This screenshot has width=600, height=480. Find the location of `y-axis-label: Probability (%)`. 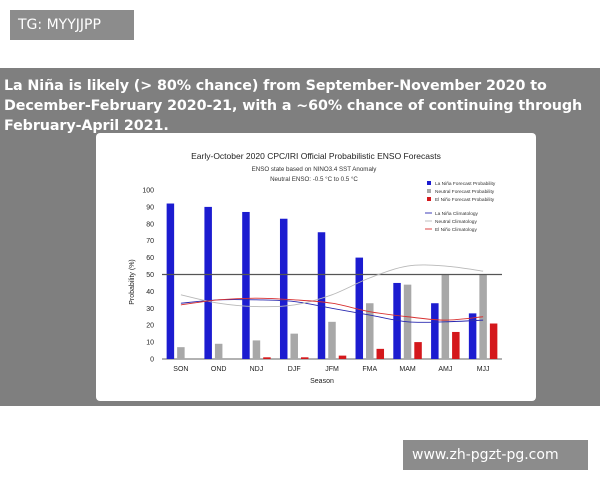

y-axis-label: Probability (%) is located at coordinates (132, 282).